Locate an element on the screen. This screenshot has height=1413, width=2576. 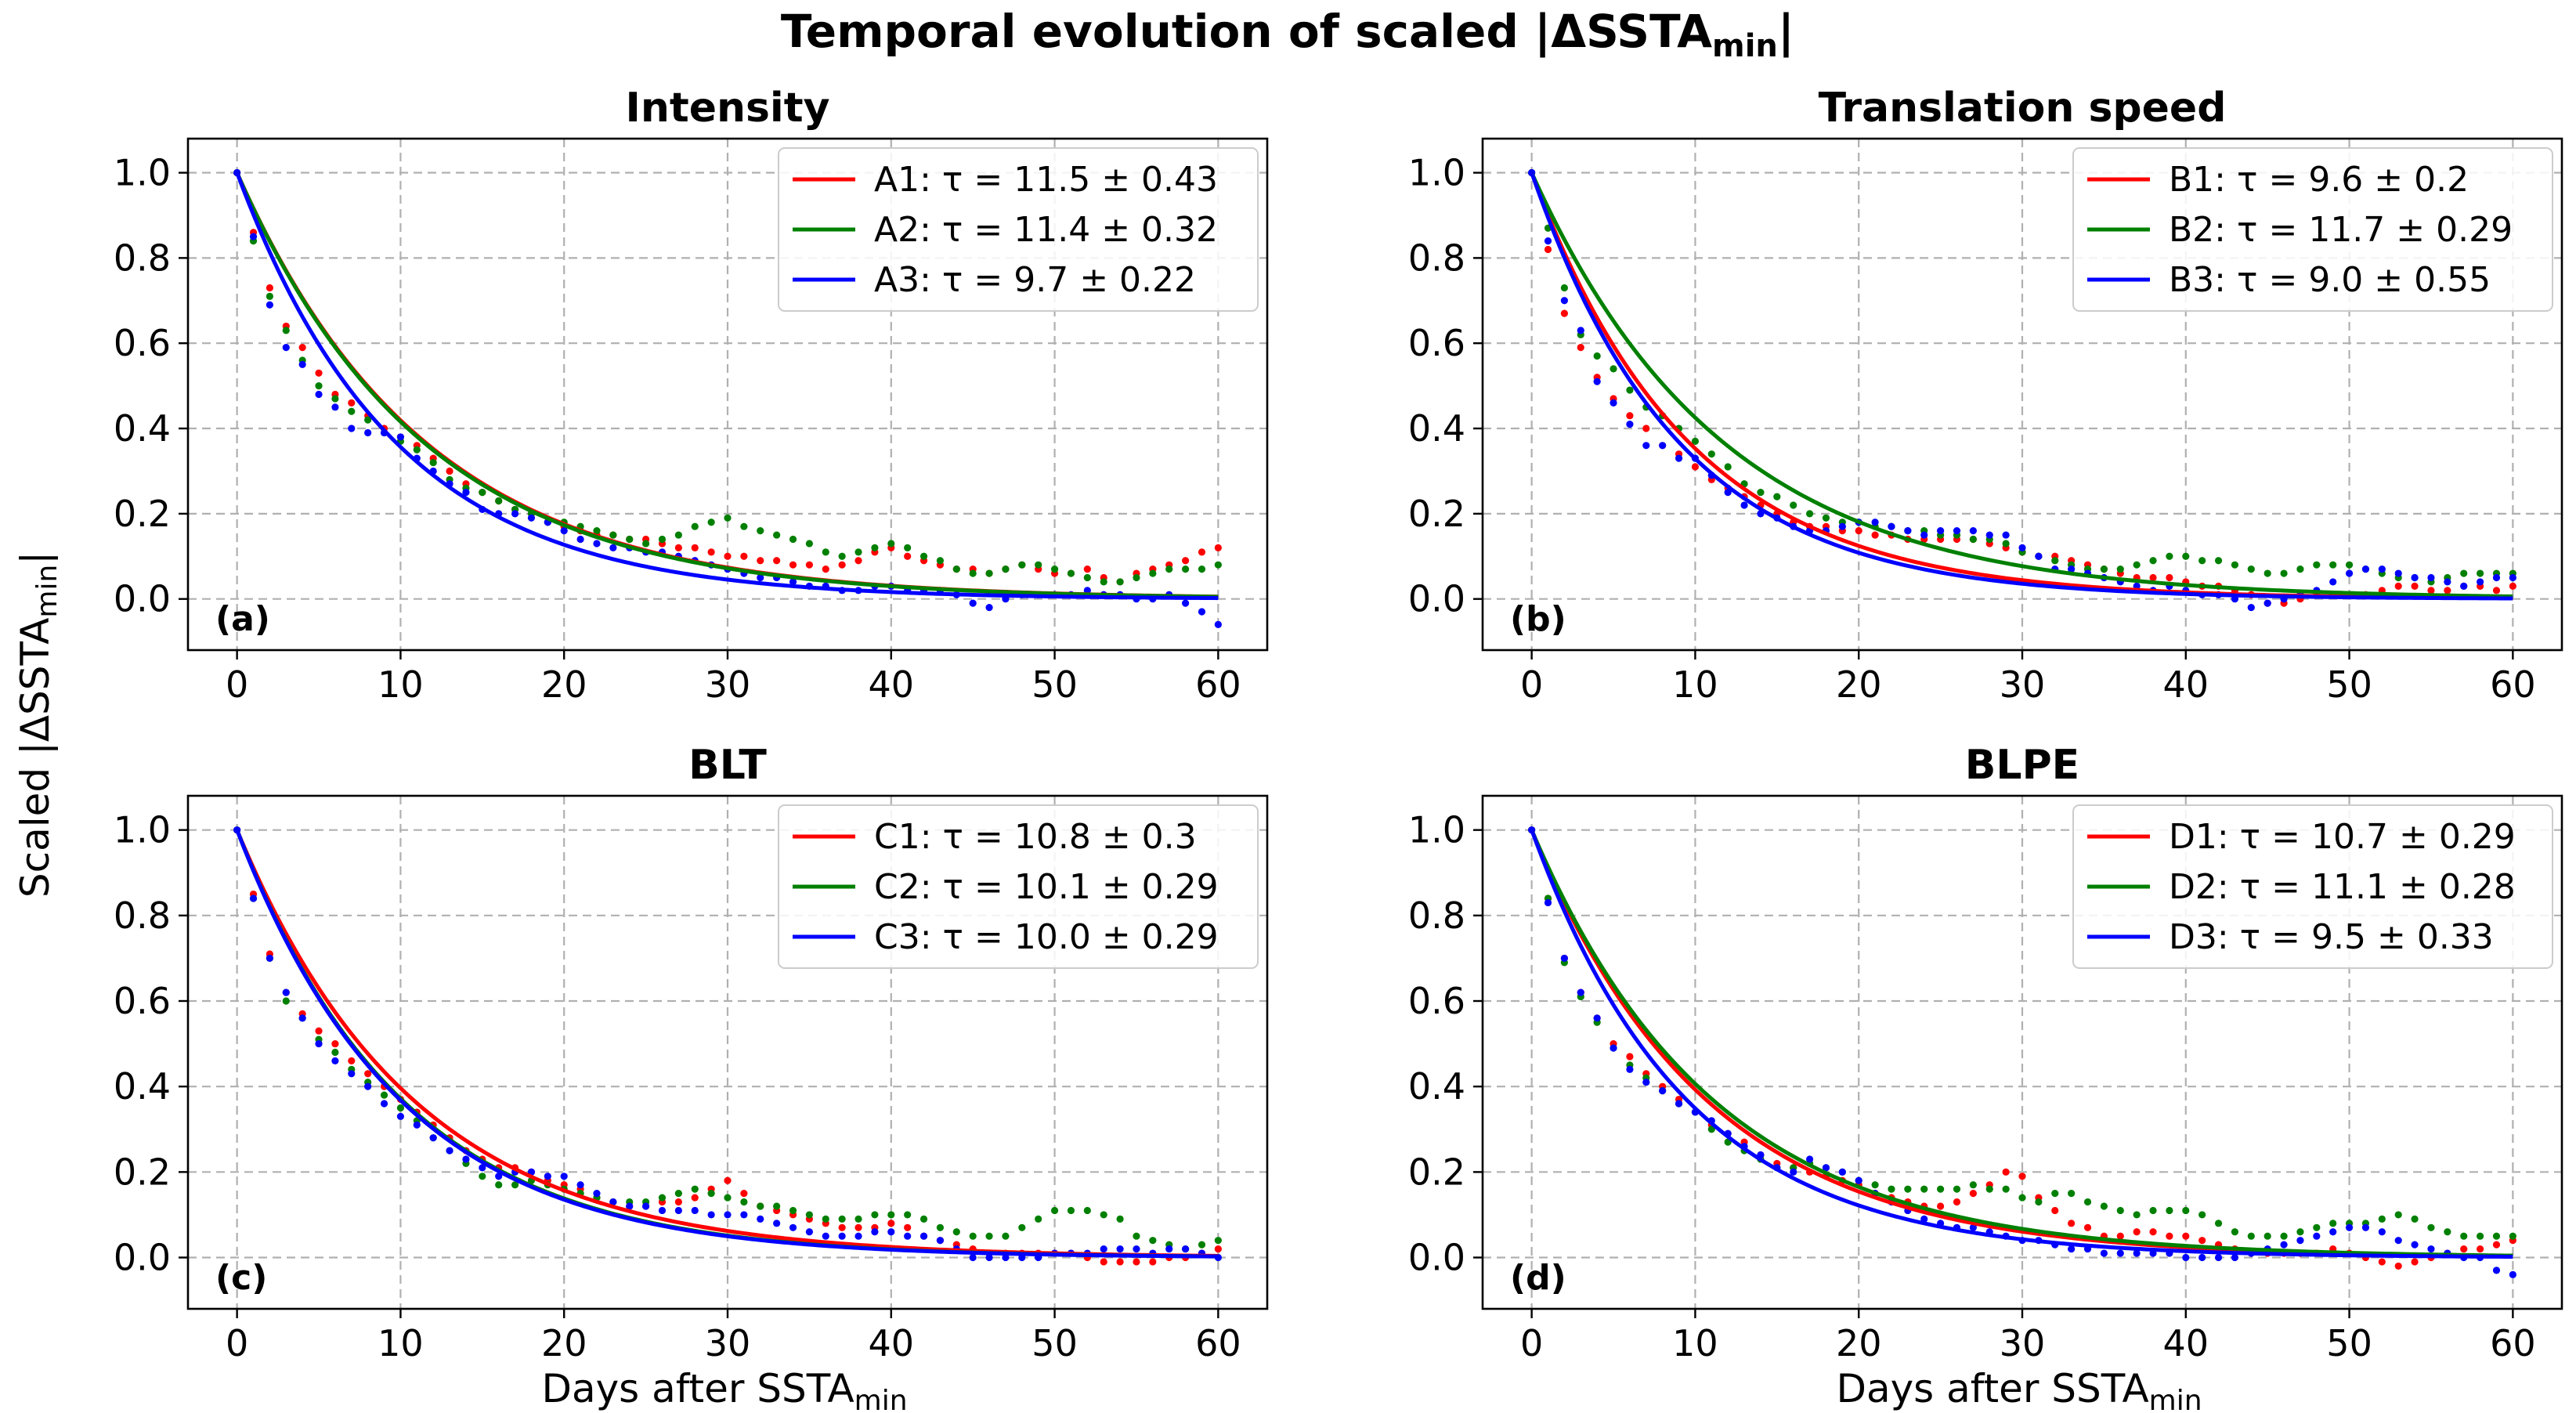
y-axis-label-subscript: min is located at coordinates (47, 591).